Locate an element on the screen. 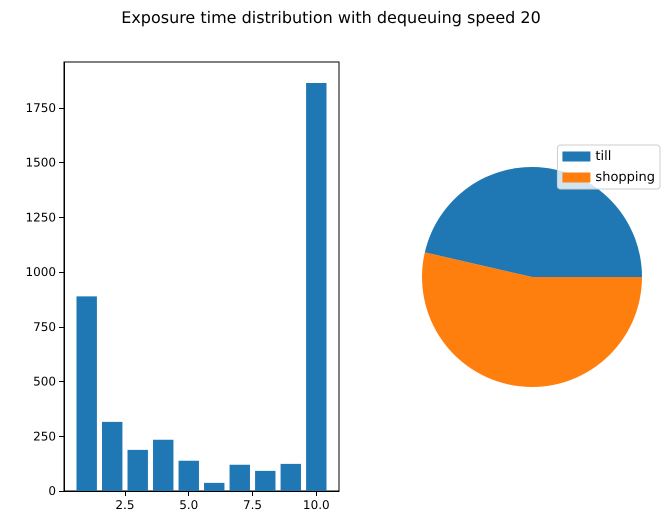 This screenshot has height=521, width=662. chart-title: Exposure time distribution with dequeuing speed 20 is located at coordinates (331, 17).